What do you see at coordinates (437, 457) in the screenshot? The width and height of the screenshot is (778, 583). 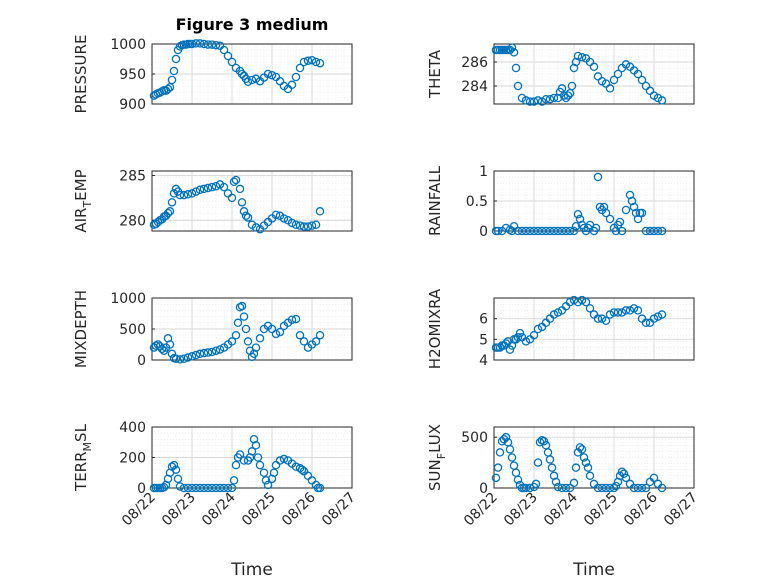 I see `y-axis-label: SUNFLUX` at bounding box center [437, 457].